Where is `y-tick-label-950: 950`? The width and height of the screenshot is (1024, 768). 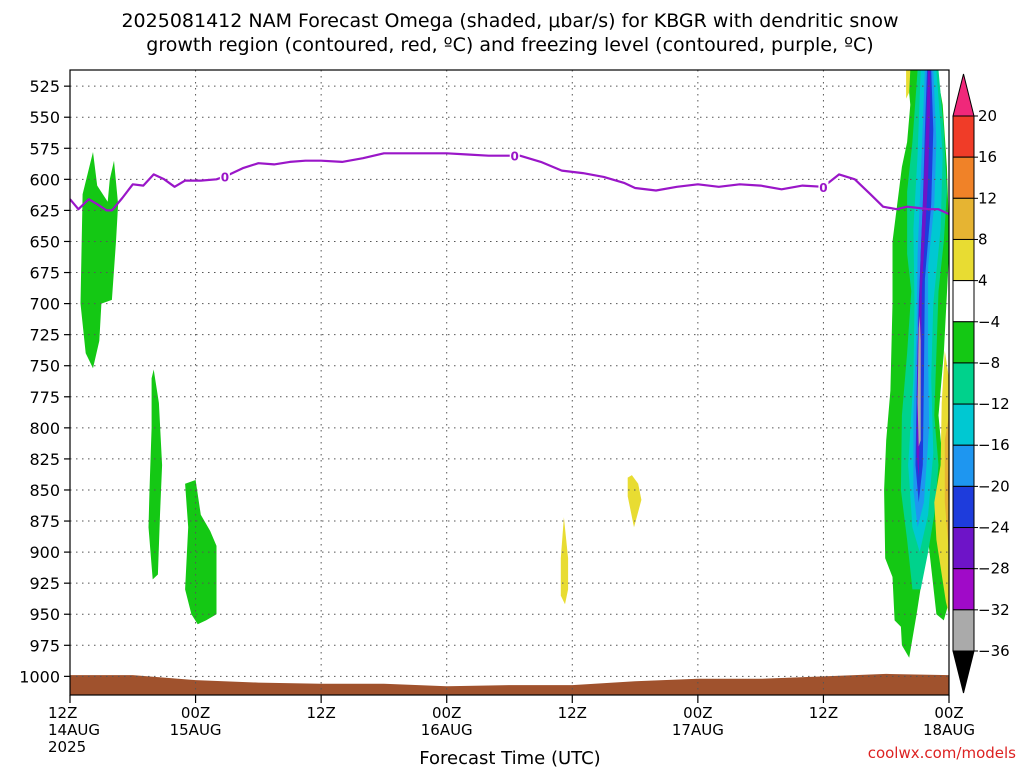
y-tick-label-950: 950 is located at coordinates (44, 614).